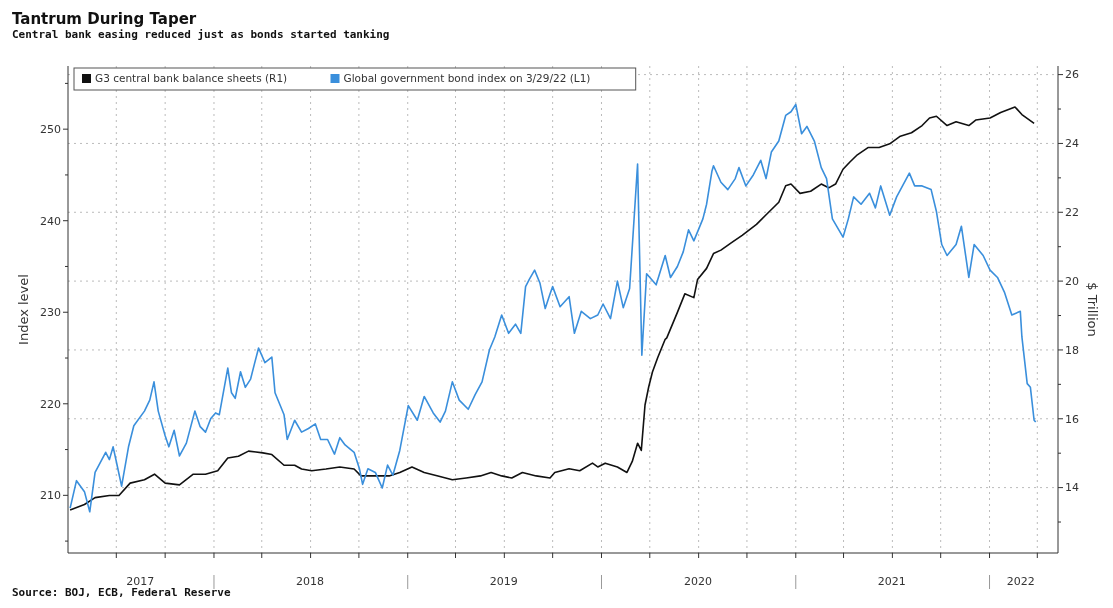  What do you see at coordinates (1072, 281) in the screenshot?
I see `y2-tick-label: 20` at bounding box center [1072, 281].